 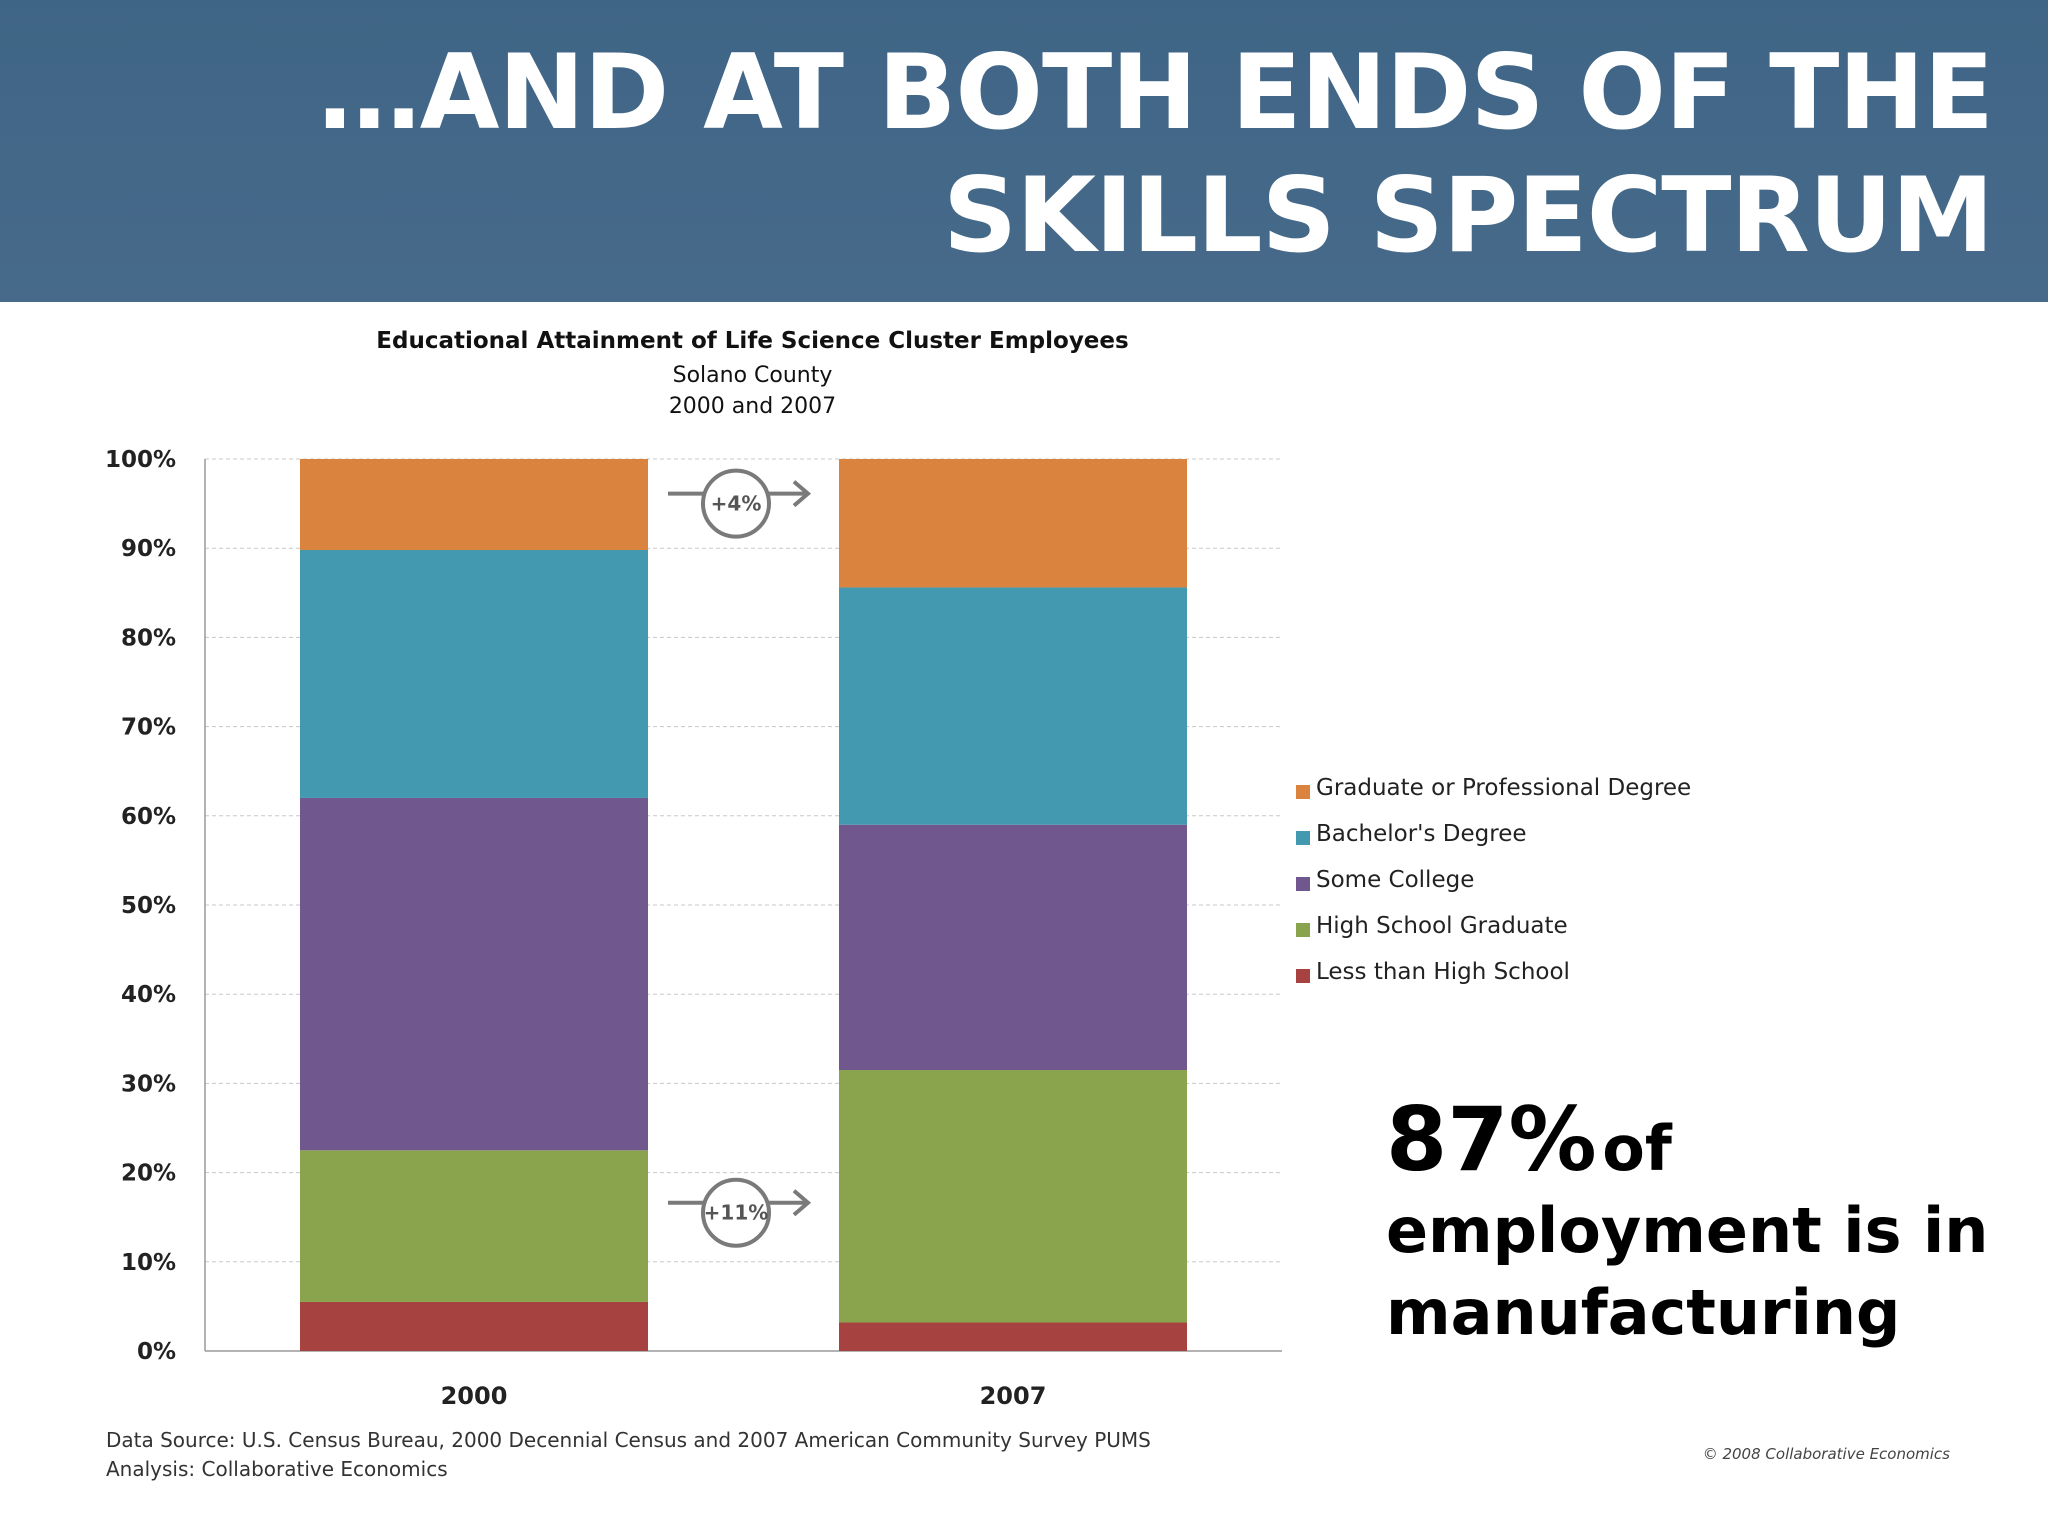 What do you see at coordinates (1421, 834) in the screenshot?
I see `legend-label: Bachelor's Degree` at bounding box center [1421, 834].